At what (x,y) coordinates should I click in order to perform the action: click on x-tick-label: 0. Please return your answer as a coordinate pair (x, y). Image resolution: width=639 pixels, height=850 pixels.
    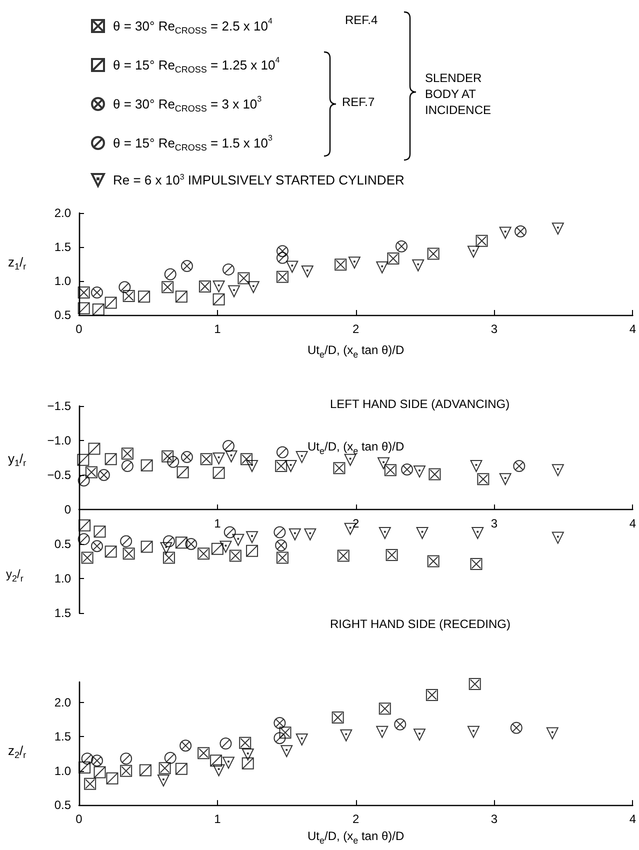
    Looking at the image, I should click on (79, 819).